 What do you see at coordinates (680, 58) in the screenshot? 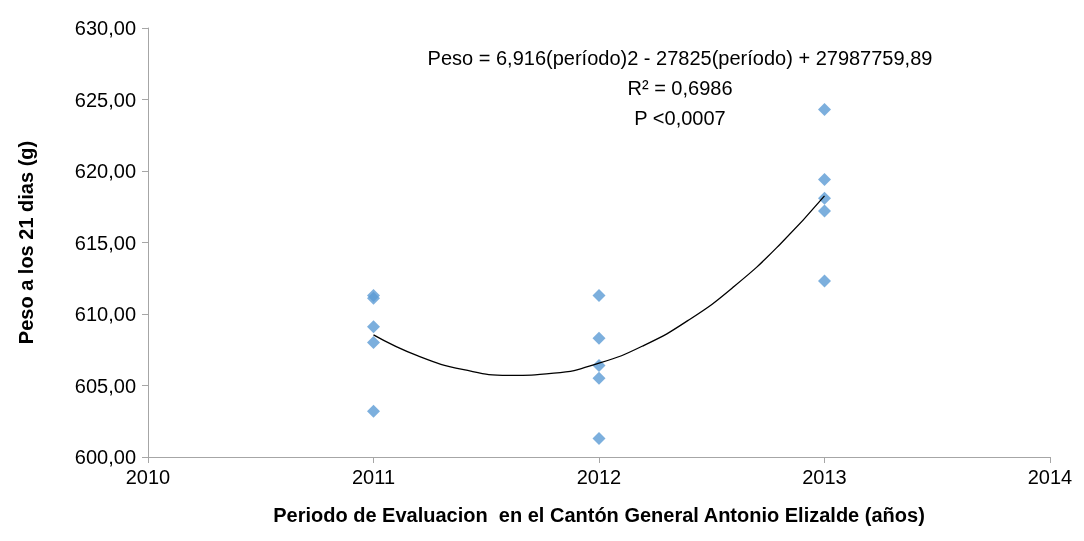
I see `annotation: Peso = 6,916(período)2 - 27825(período) + 27987759,89` at bounding box center [680, 58].